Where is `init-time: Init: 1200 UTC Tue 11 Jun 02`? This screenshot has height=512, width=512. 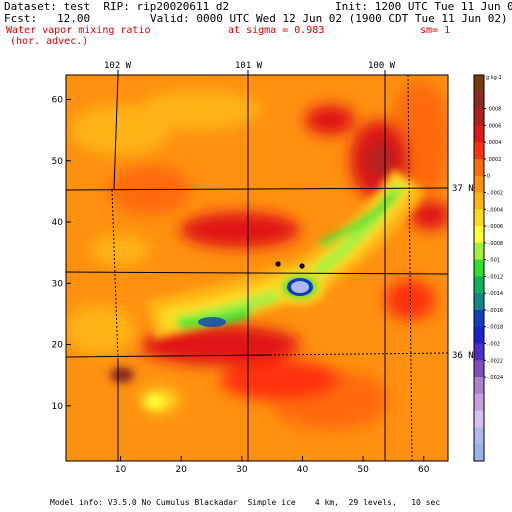 init-time: Init: 1200 UTC Tue 11 Jun 02 is located at coordinates (423, 6).